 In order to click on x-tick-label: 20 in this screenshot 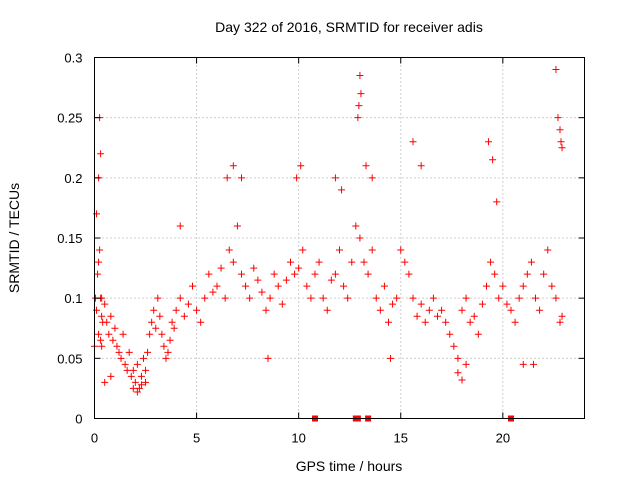, I will do `click(503, 438)`.